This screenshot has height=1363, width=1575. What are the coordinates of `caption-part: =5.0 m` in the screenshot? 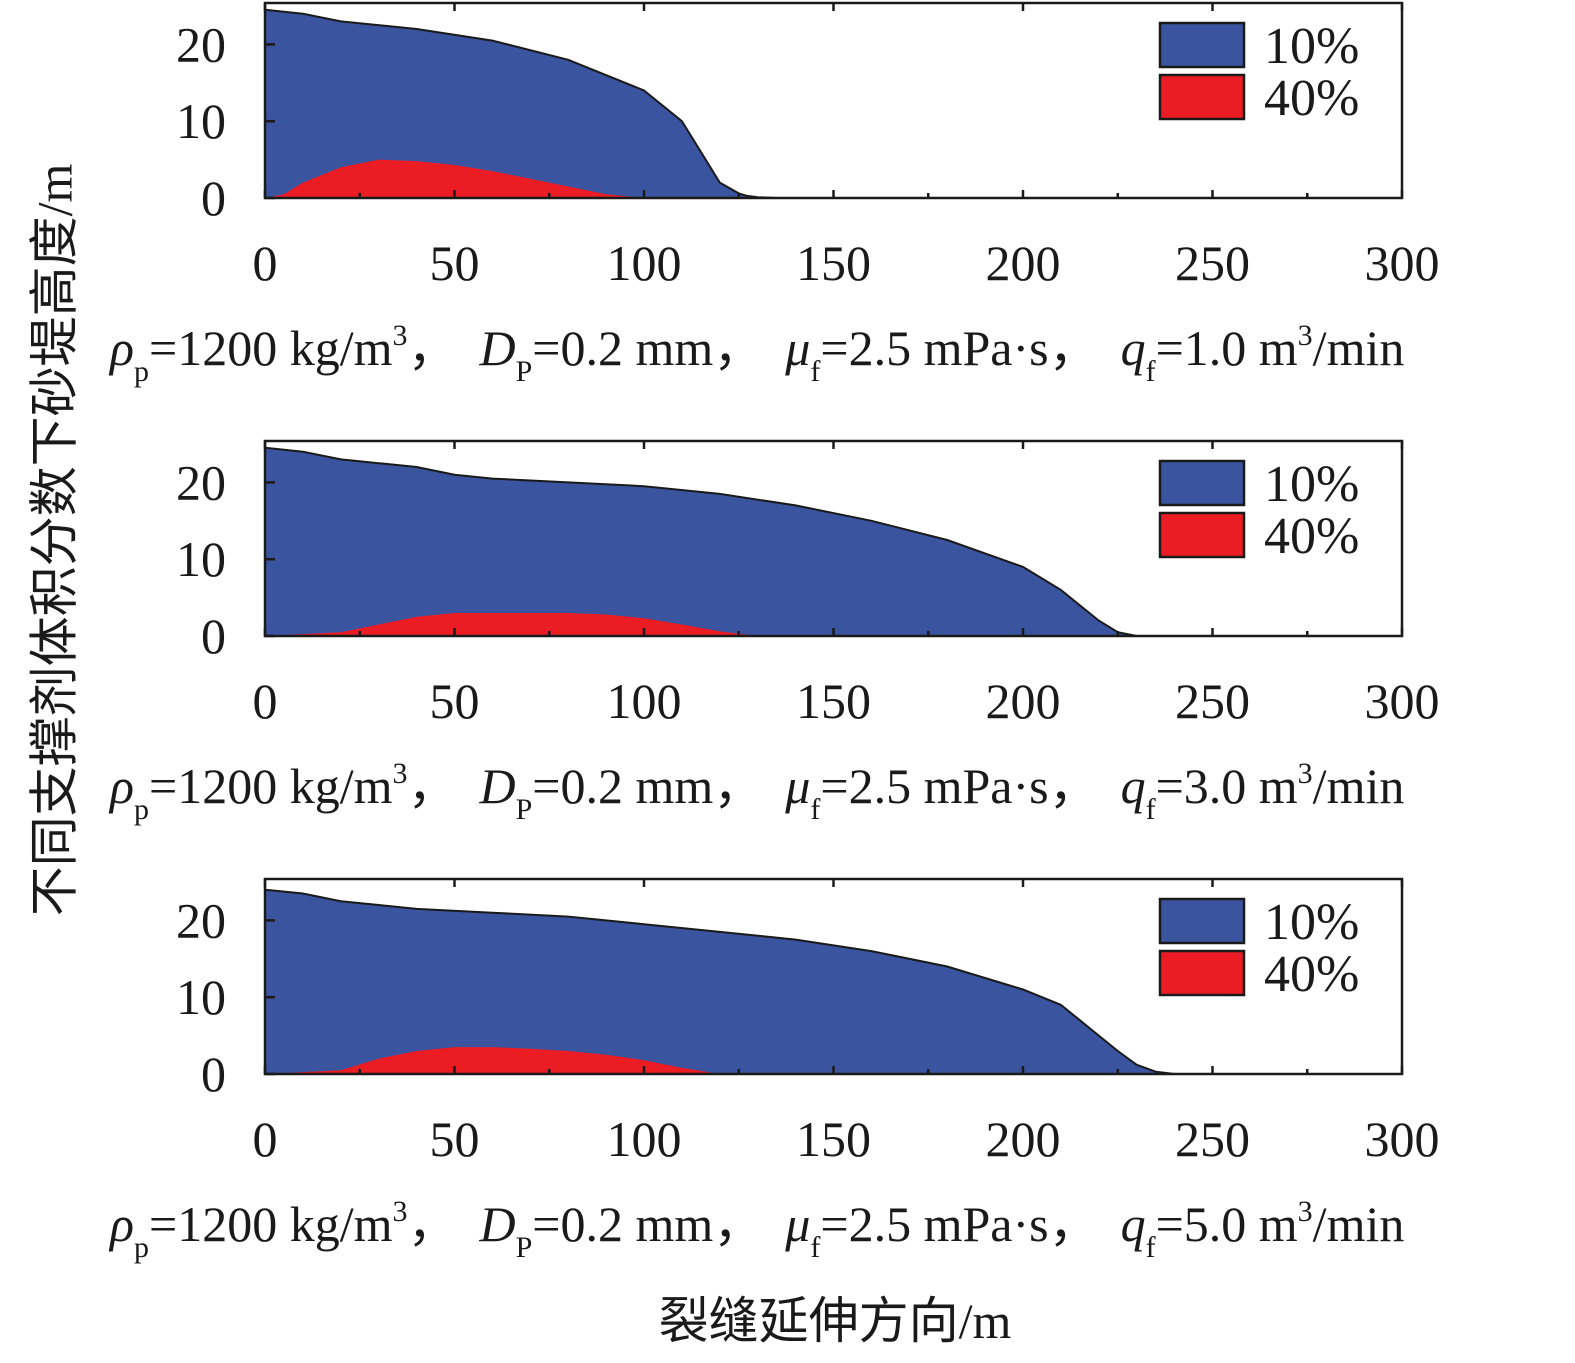 It's located at (1227, 1224).